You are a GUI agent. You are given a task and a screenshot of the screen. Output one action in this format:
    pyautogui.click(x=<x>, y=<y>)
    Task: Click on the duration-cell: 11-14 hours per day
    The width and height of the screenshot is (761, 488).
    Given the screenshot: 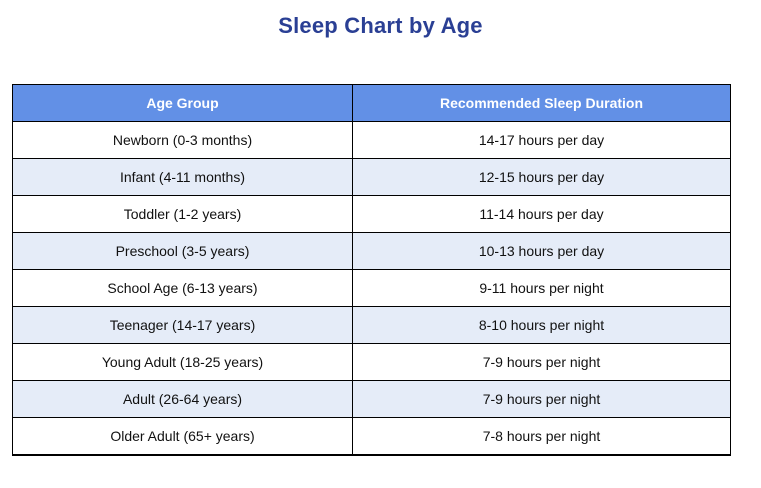 What is the action you would take?
    pyautogui.click(x=541, y=214)
    